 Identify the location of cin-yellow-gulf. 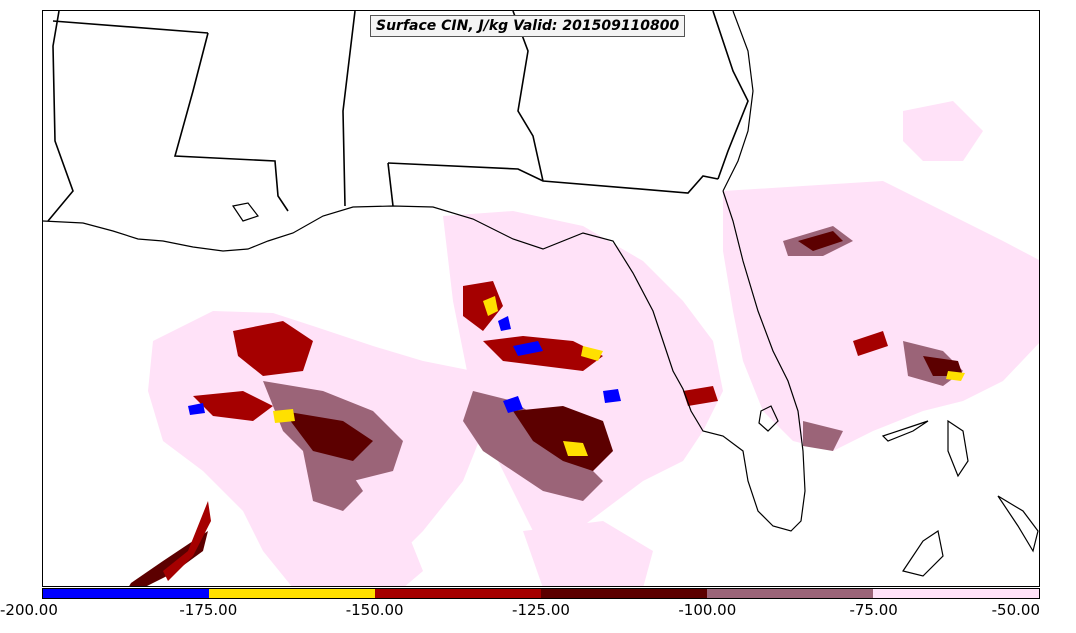
(575, 448).